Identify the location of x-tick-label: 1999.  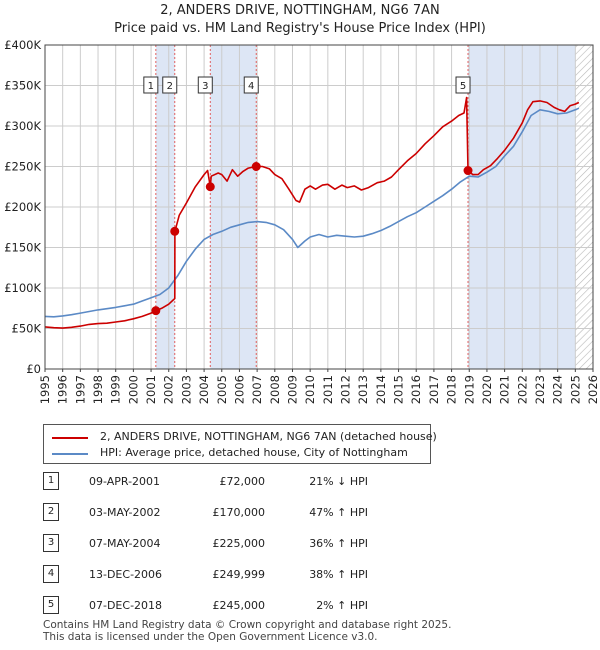
(116, 389).